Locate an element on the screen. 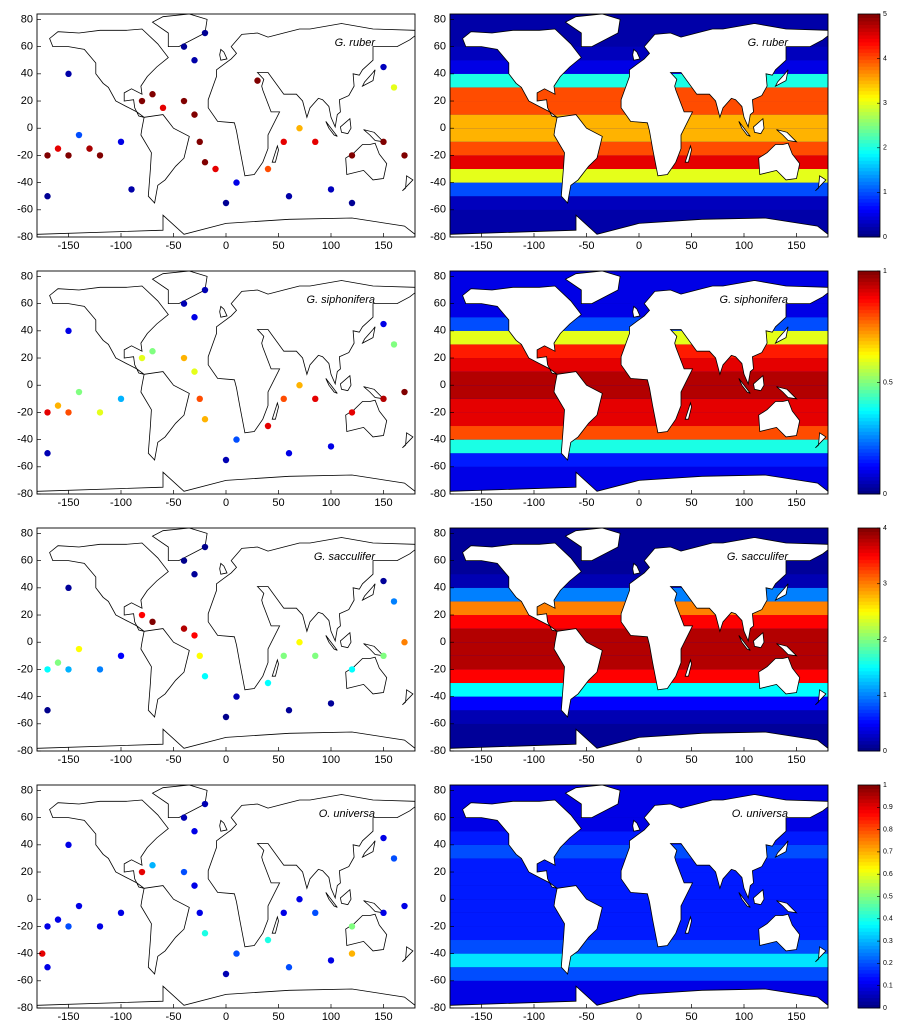 This screenshot has width=897, height=1032. x-tick-label: 50 is located at coordinates (278, 503).